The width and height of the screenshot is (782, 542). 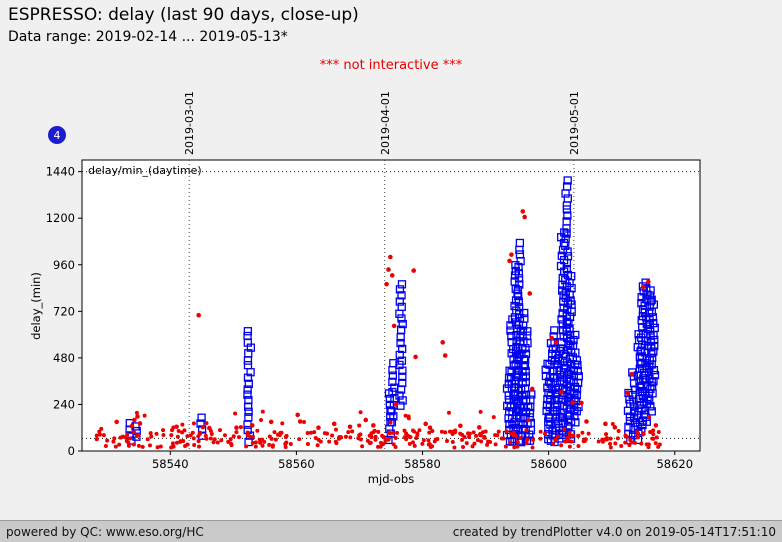 What do you see at coordinates (674, 464) in the screenshot?
I see `x-tick-label: 58620` at bounding box center [674, 464].